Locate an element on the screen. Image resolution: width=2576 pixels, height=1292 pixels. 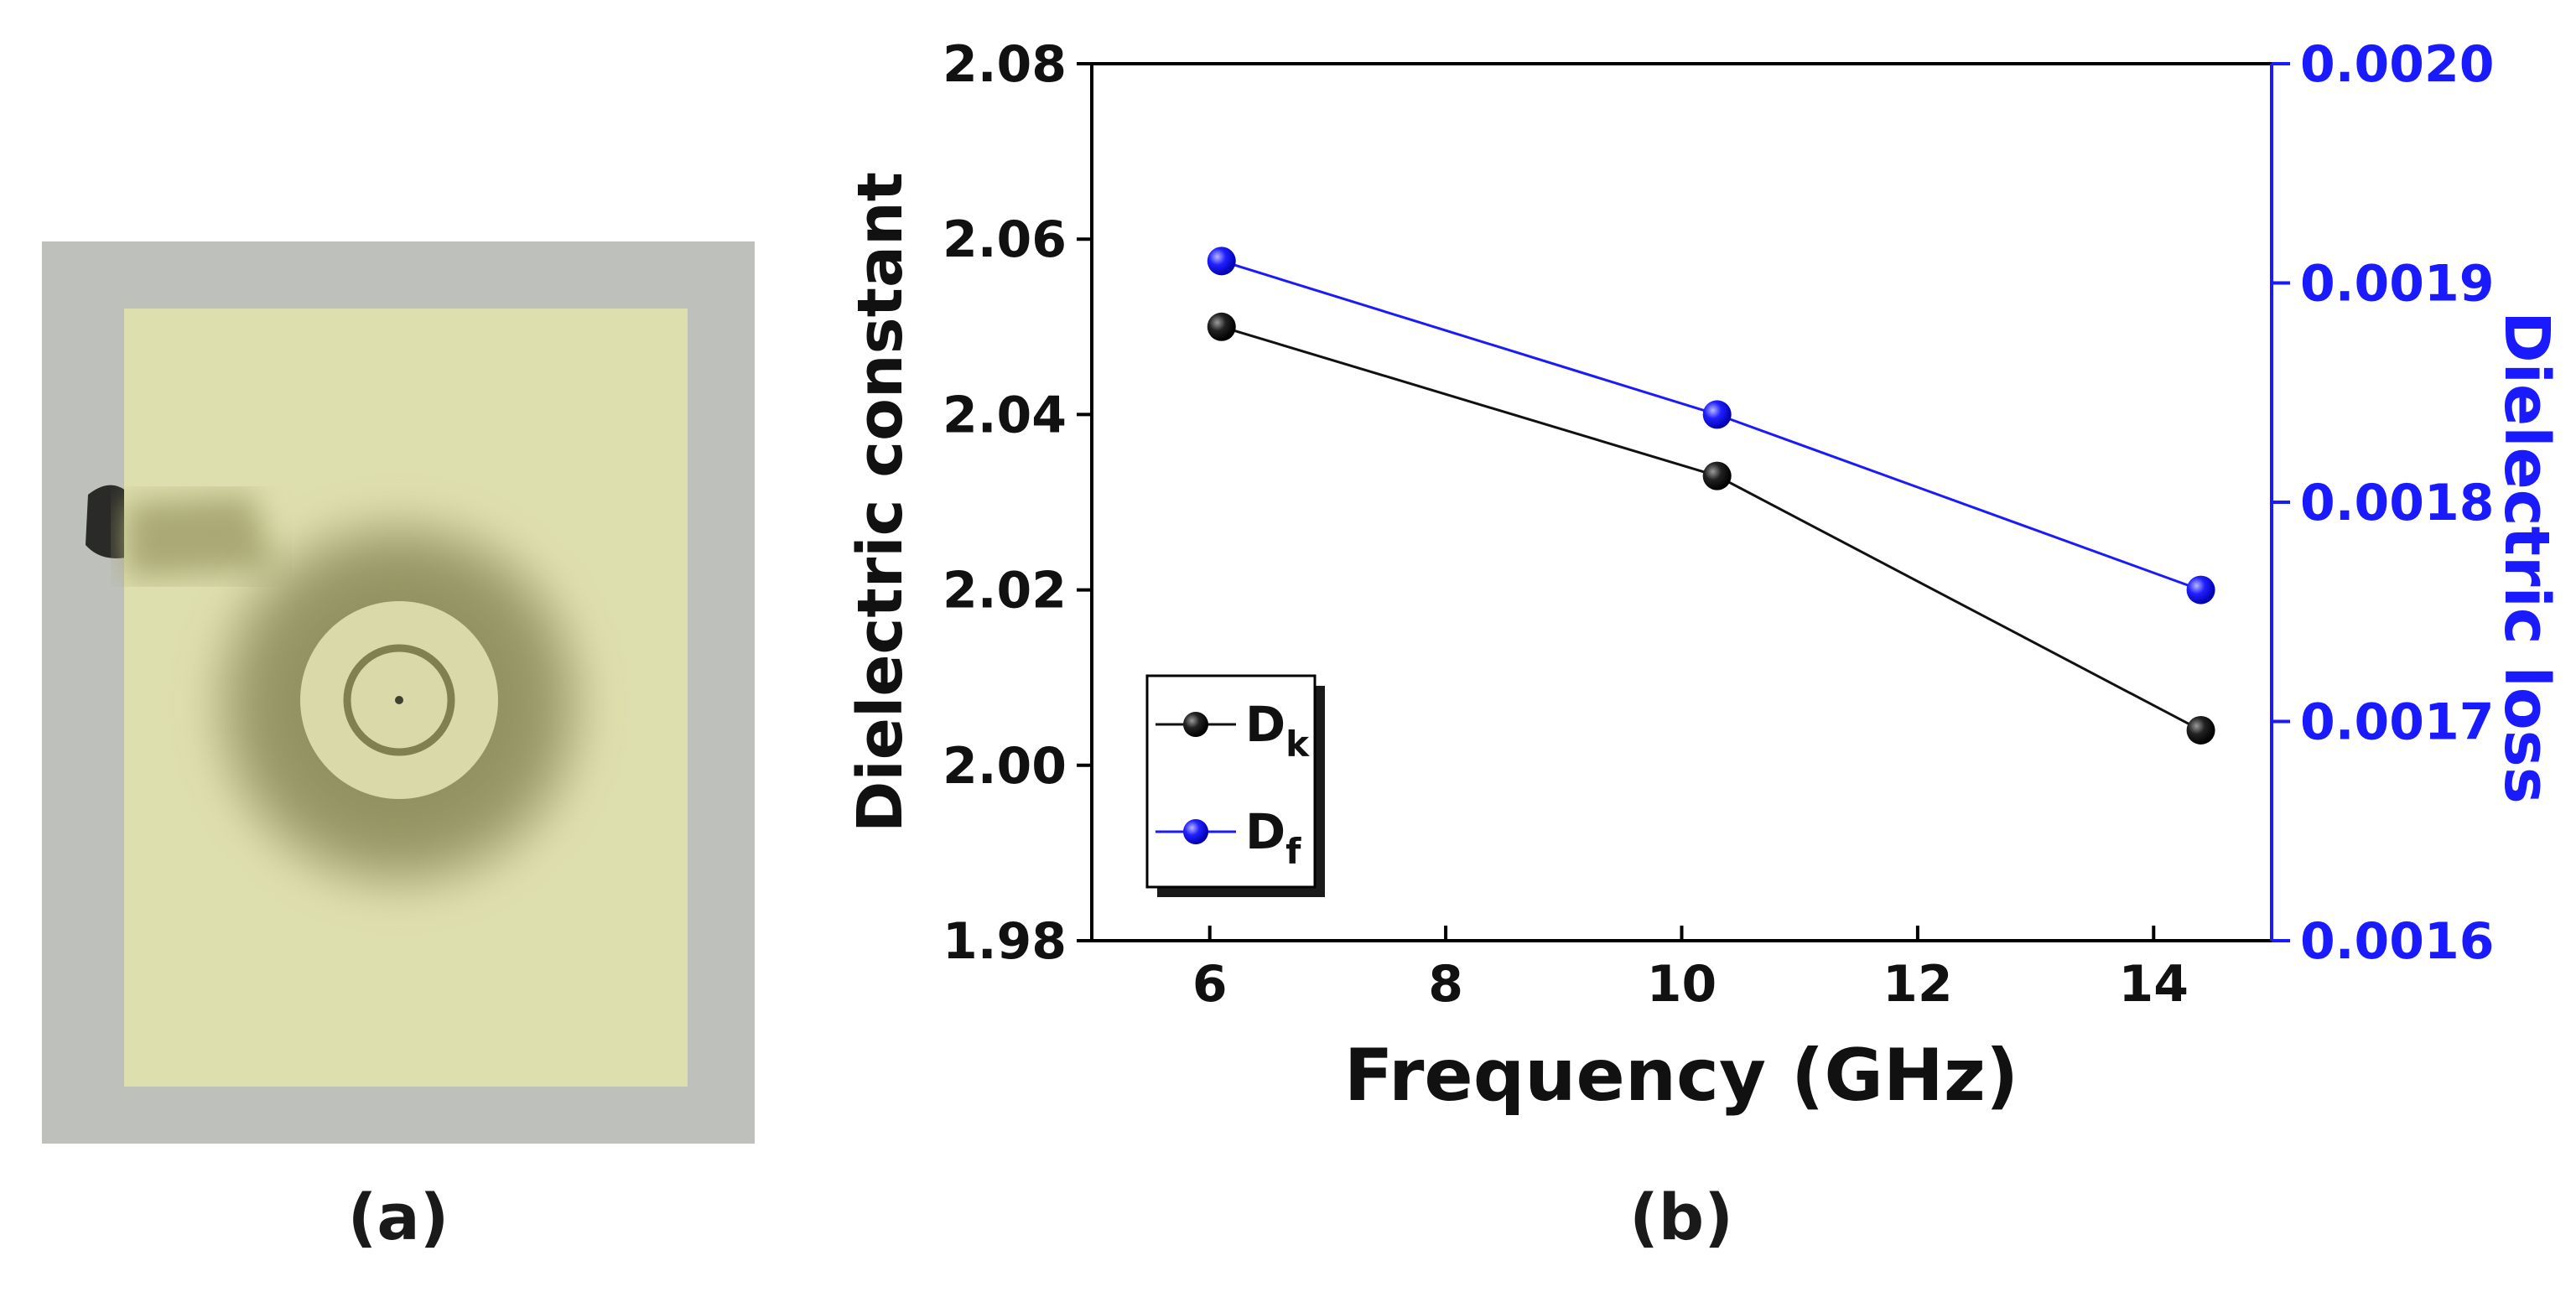
legend-df-name: D is located at coordinates (1265, 831).